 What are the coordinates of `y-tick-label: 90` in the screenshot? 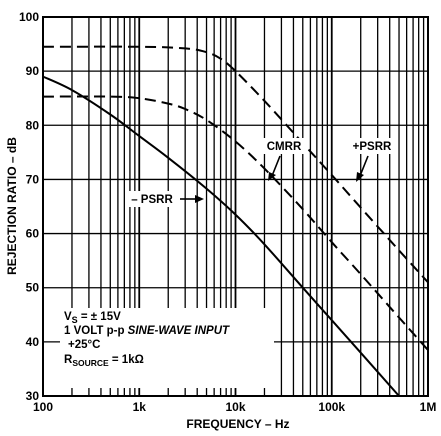 It's located at (33, 71).